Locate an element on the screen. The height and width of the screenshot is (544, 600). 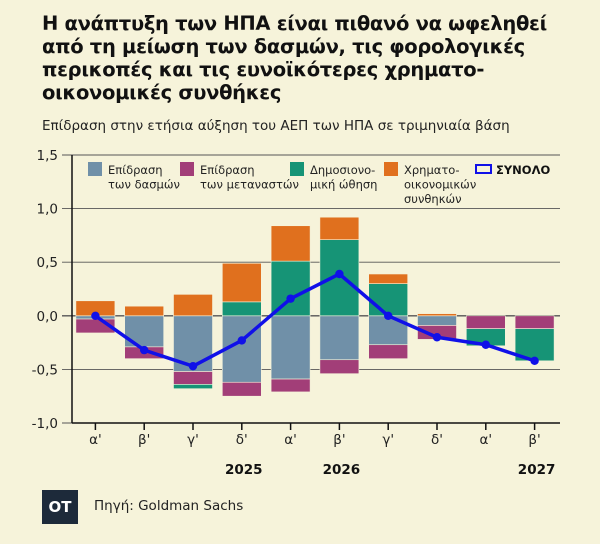
y-tick-label: 0,0 is located at coordinates (47, 317).